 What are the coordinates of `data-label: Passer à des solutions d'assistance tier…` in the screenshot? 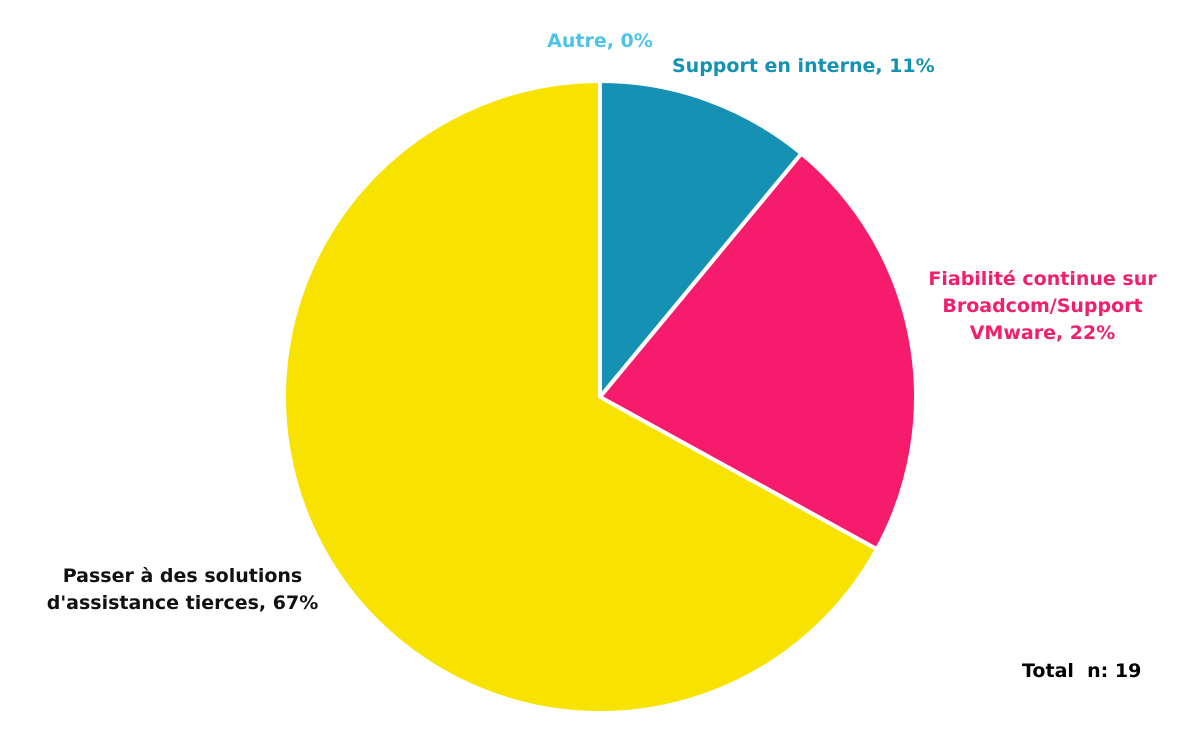 It's located at (182, 589).